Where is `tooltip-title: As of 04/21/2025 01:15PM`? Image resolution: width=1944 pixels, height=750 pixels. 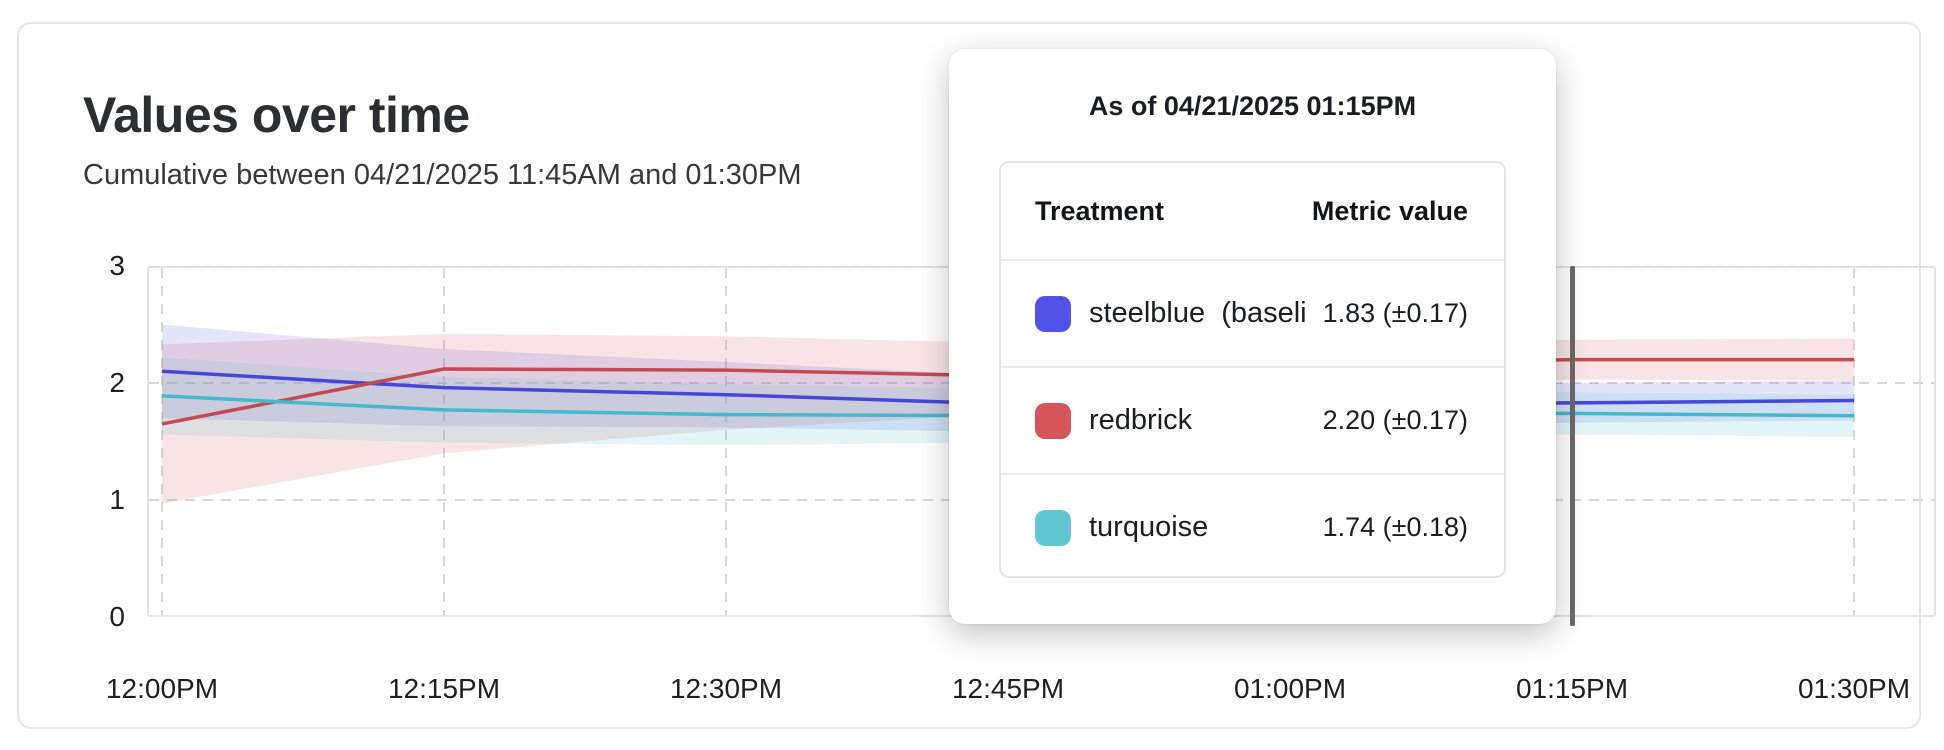 tooltip-title: As of 04/21/2025 01:15PM is located at coordinates (1252, 106).